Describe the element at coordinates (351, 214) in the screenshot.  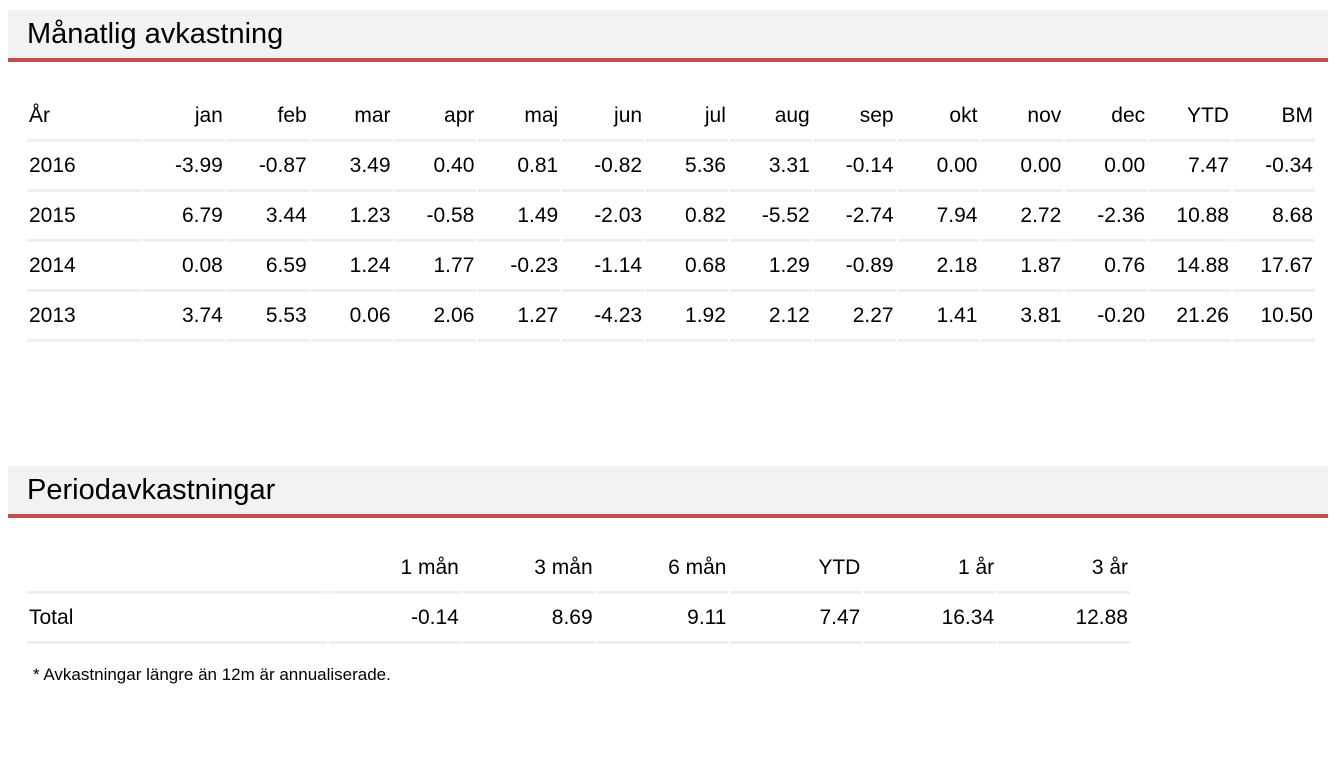
I see `value-cell: 1.23` at that location.